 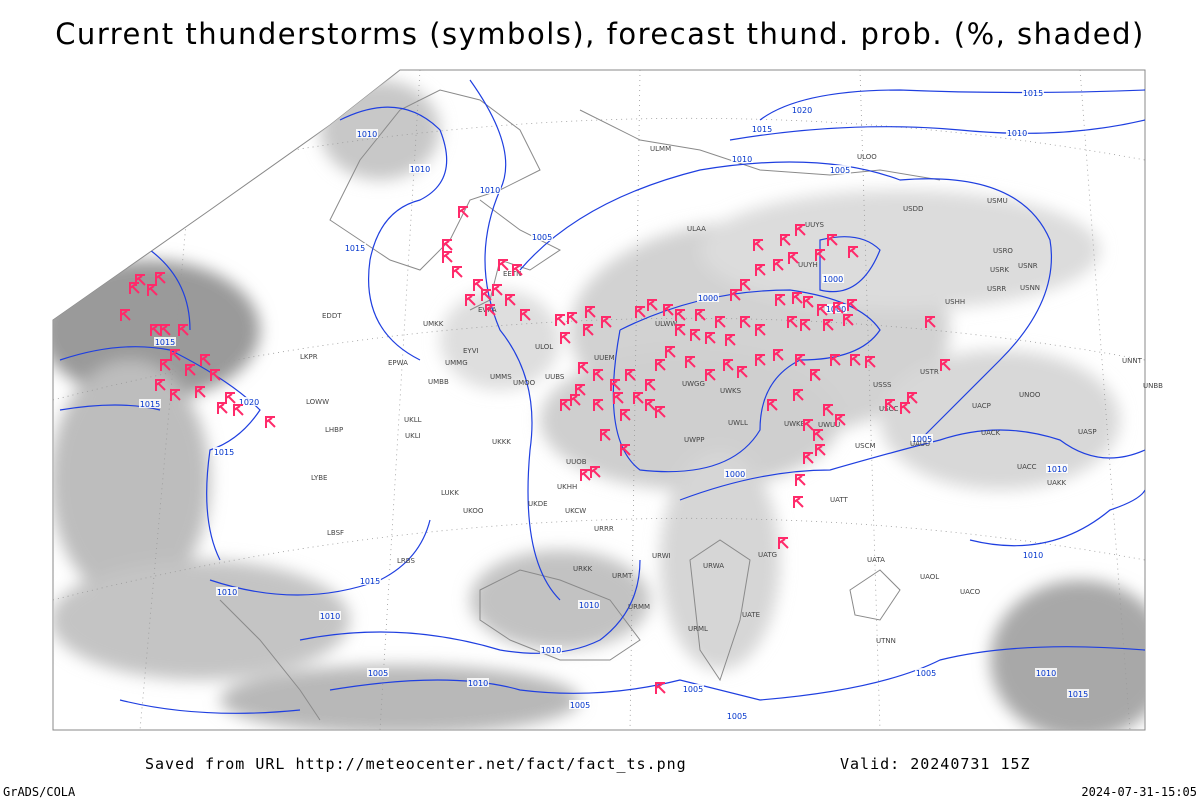 I want to click on station-label: USRO, so click(x=1003, y=251).